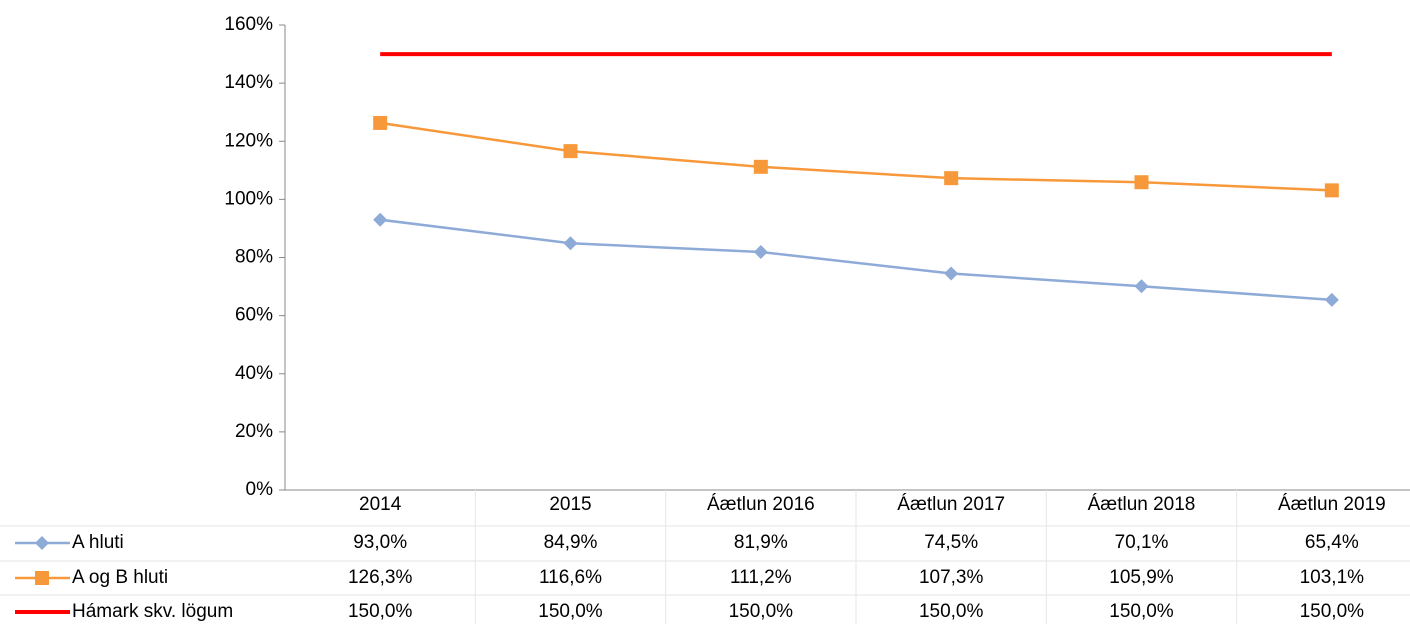 This screenshot has width=1410, height=624. Describe the element at coordinates (1332, 504) in the screenshot. I see `x-tick-label: Áætlun 2019` at that location.